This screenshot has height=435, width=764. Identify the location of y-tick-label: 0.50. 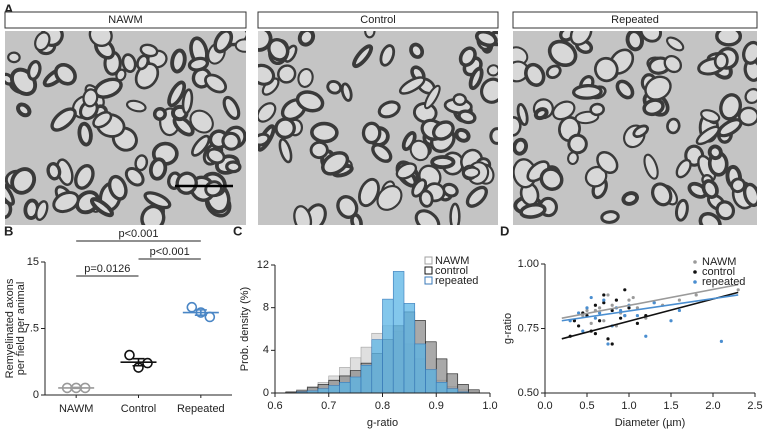
(528, 393).